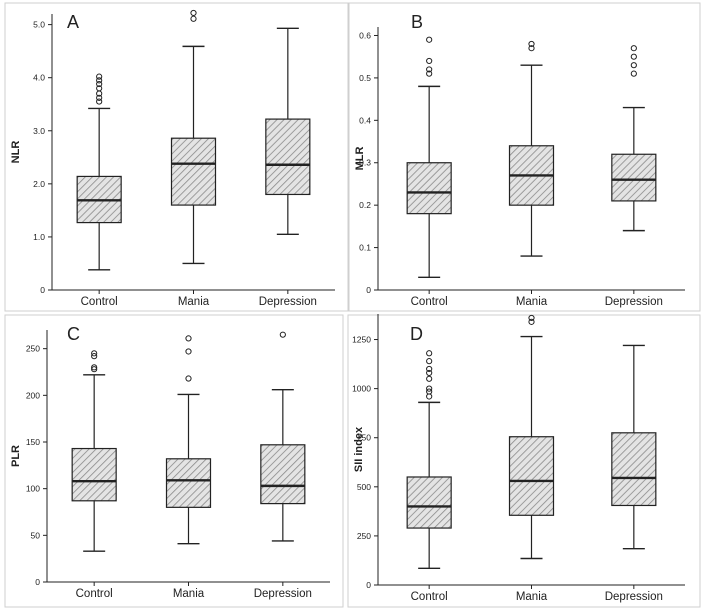 This screenshot has height=609, width=703. I want to click on panel-c-y-tick-label: 150, so click(33, 442).